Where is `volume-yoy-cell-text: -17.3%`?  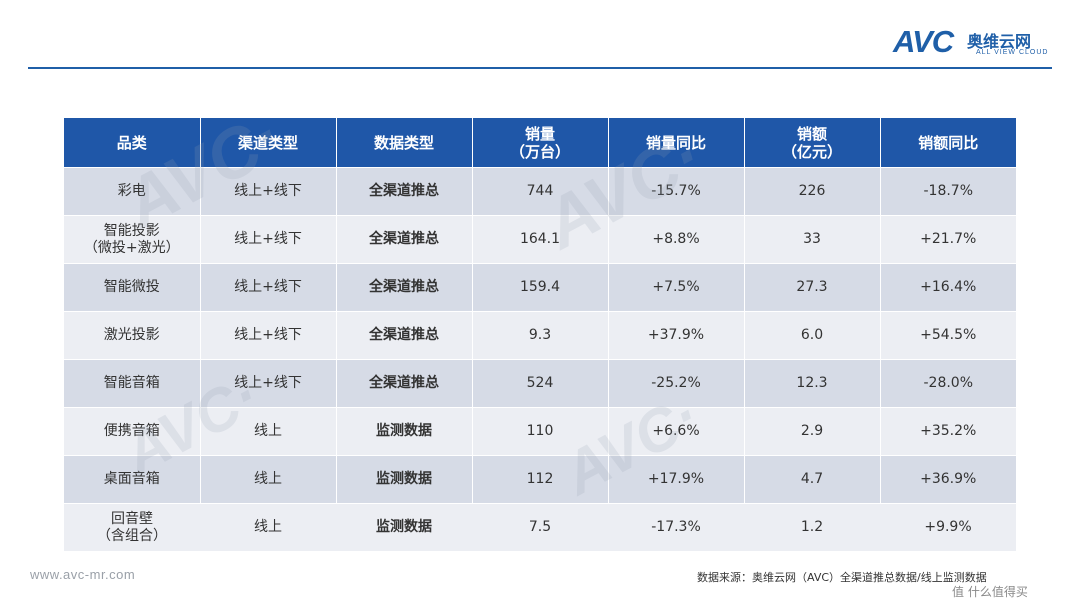
volume-yoy-cell-text: -17.3% is located at coordinates (676, 527).